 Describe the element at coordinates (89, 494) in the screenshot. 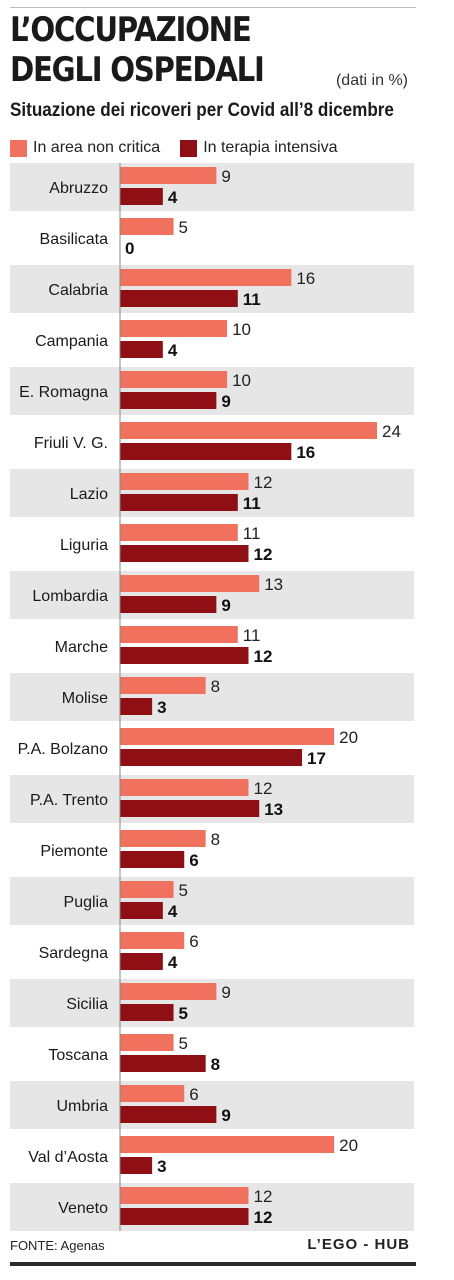

I see `category-label: Lazio` at that location.